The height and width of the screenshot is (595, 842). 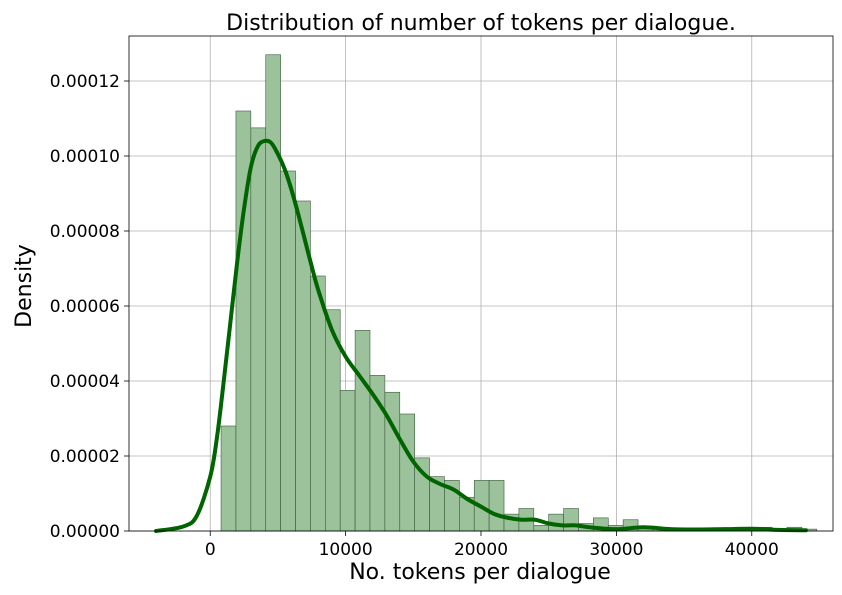 What do you see at coordinates (616, 550) in the screenshot?
I see `x-tick-label: 30000` at bounding box center [616, 550].